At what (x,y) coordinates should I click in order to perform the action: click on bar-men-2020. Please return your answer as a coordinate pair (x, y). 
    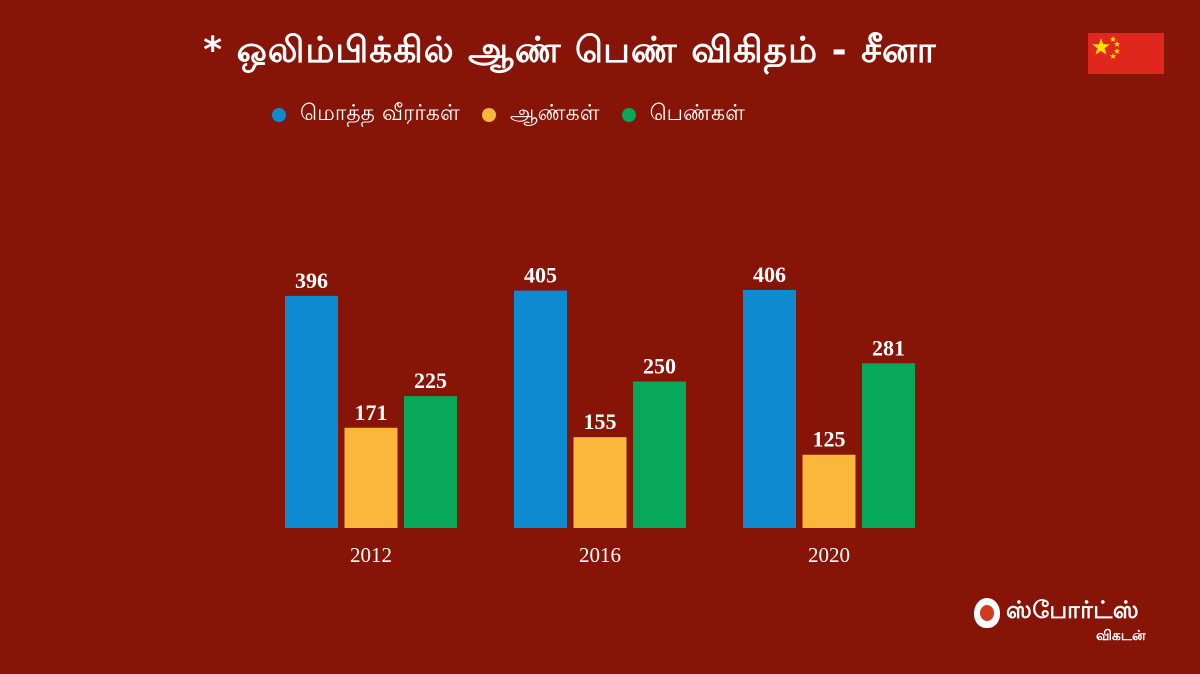
    Looking at the image, I should click on (829, 491).